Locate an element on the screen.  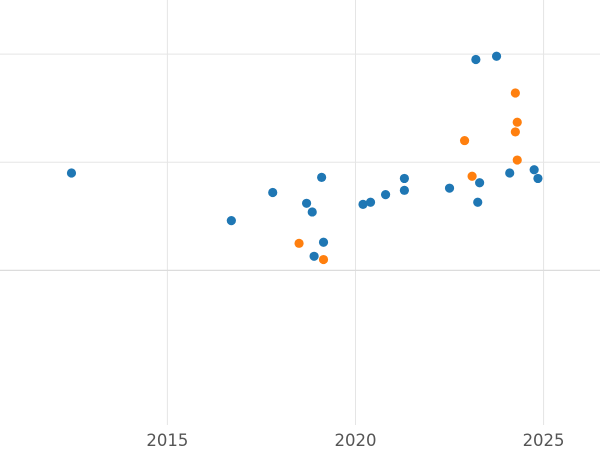
x-tick-label: 2015 is located at coordinates (167, 440).